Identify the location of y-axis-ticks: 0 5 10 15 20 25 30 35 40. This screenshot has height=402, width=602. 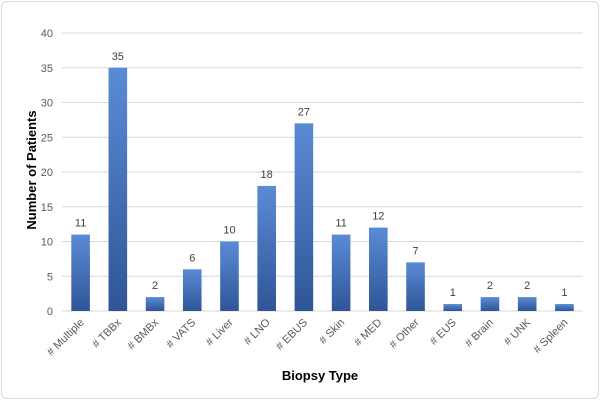
(47, 173).